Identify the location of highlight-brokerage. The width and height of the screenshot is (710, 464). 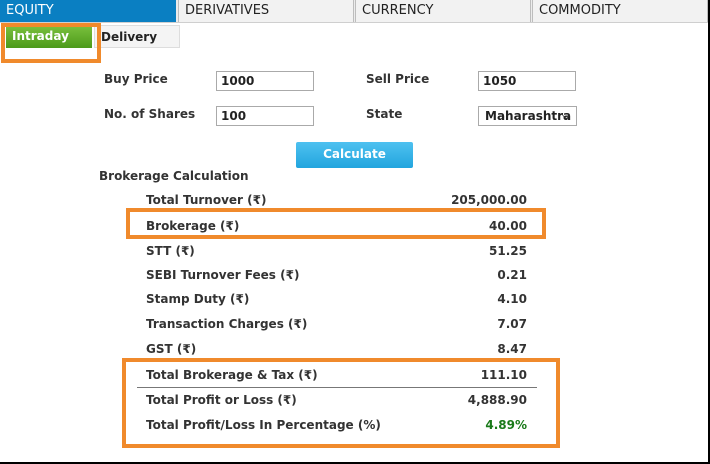
(336, 223).